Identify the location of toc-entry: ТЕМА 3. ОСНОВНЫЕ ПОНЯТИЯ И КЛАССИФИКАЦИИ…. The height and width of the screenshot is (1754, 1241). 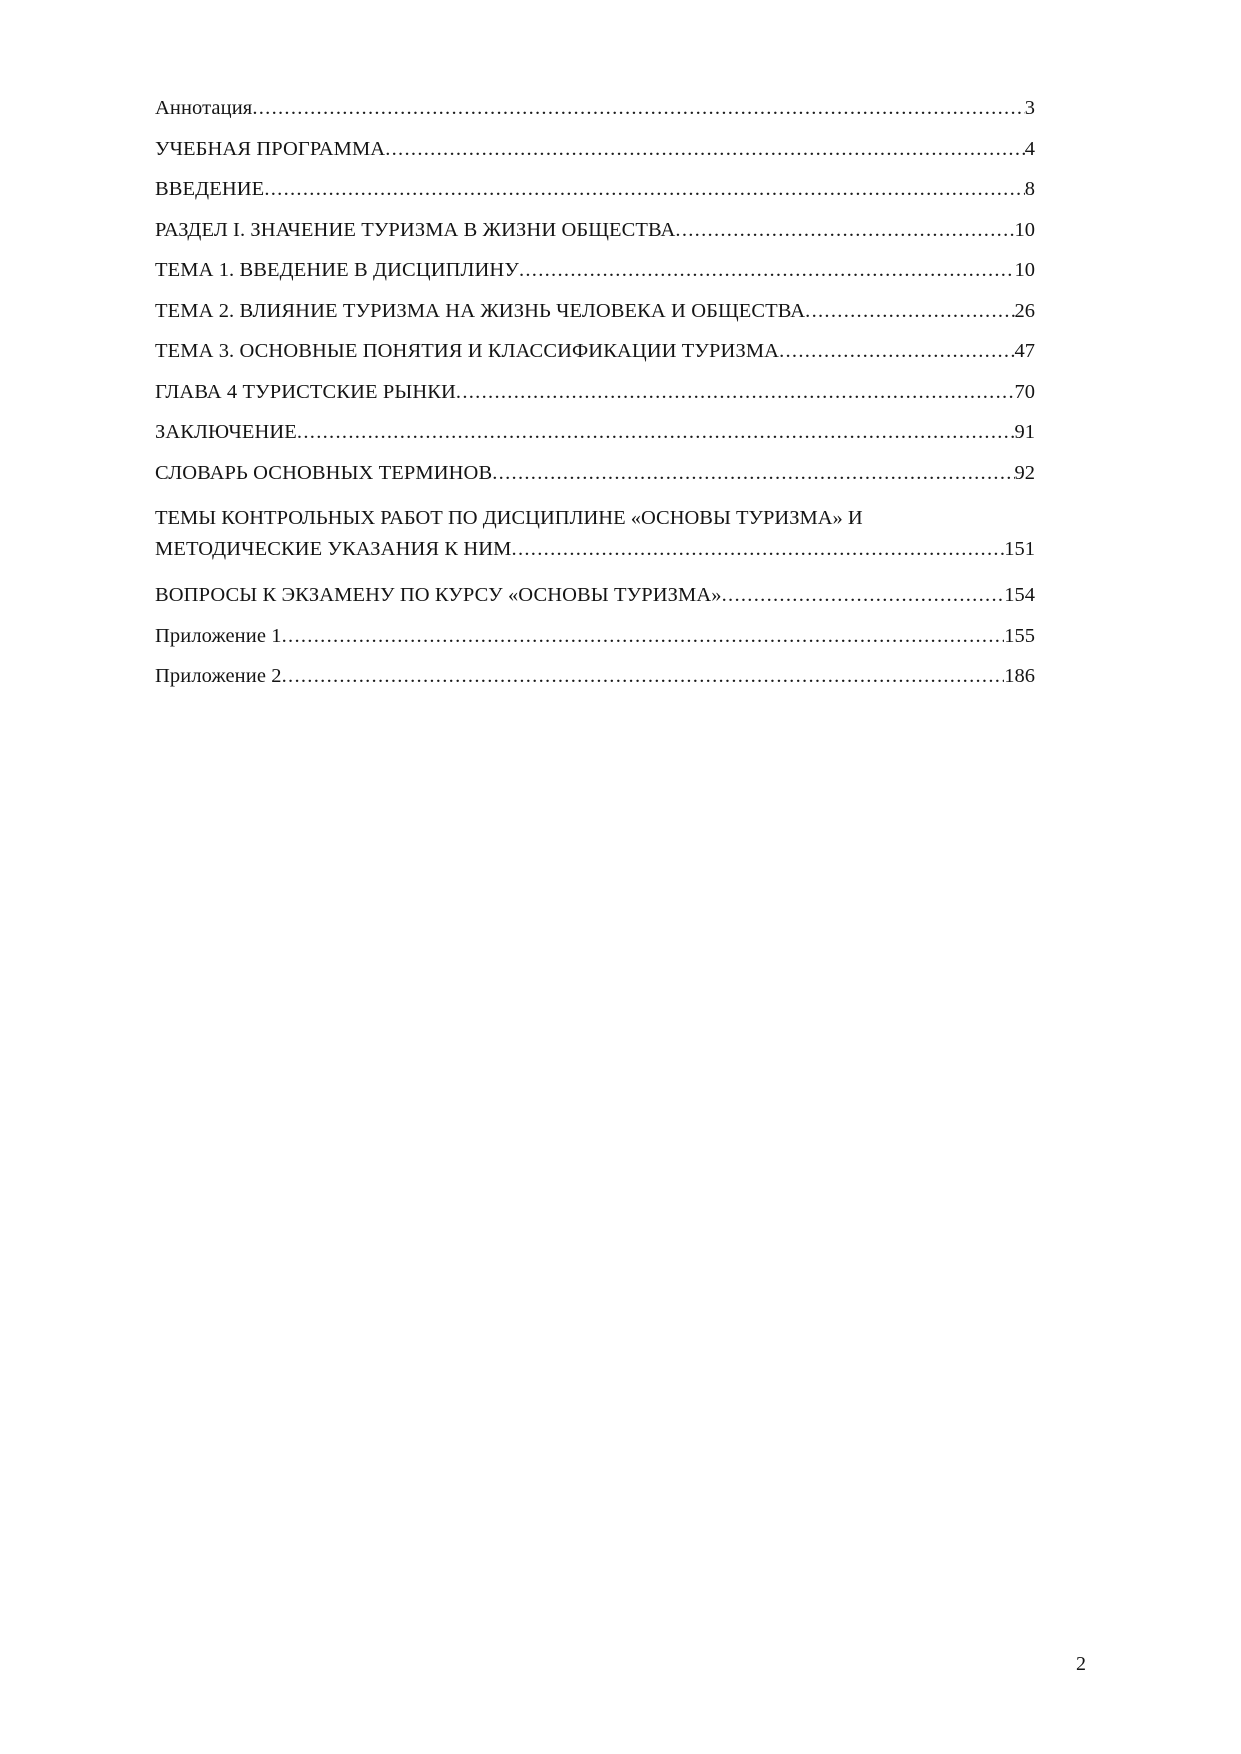
(595, 351).